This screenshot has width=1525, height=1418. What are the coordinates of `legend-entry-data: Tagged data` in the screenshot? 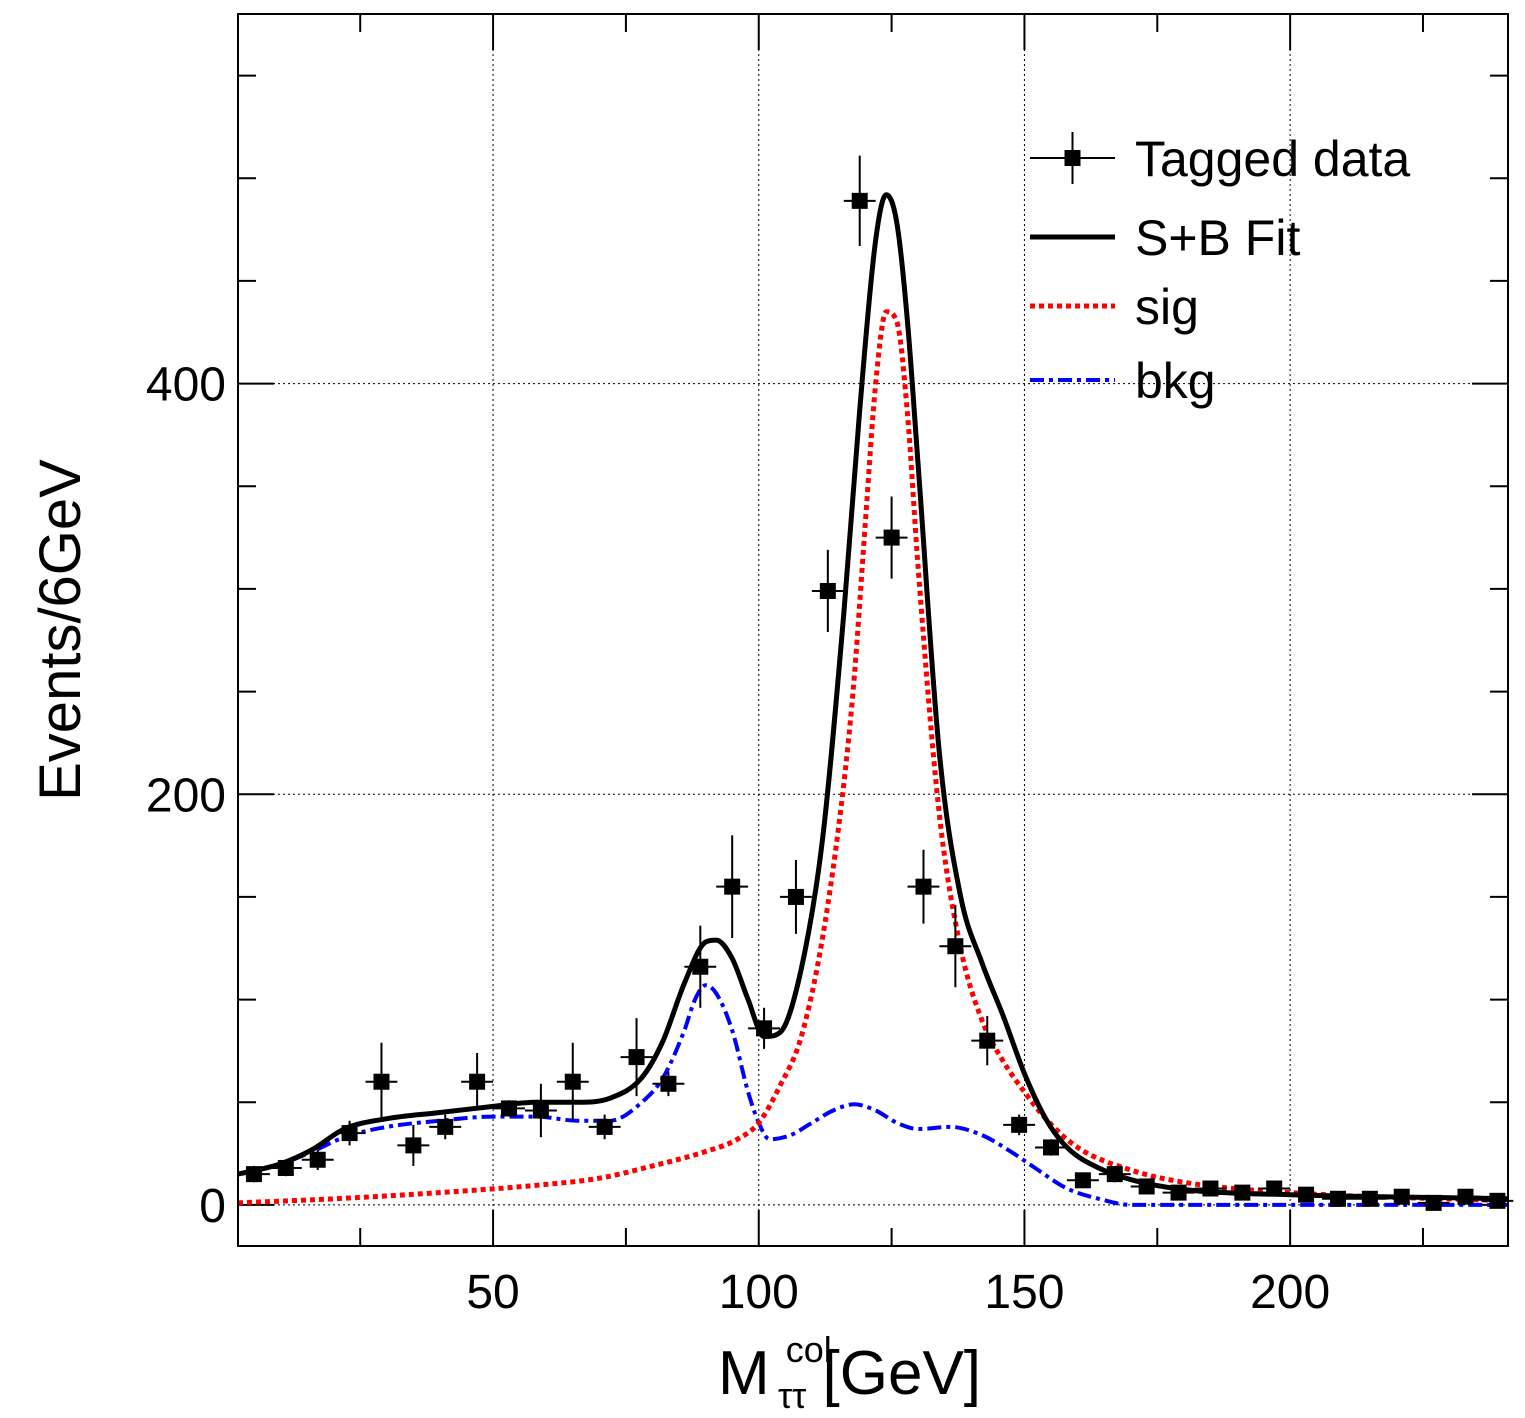 It's located at (1220, 159).